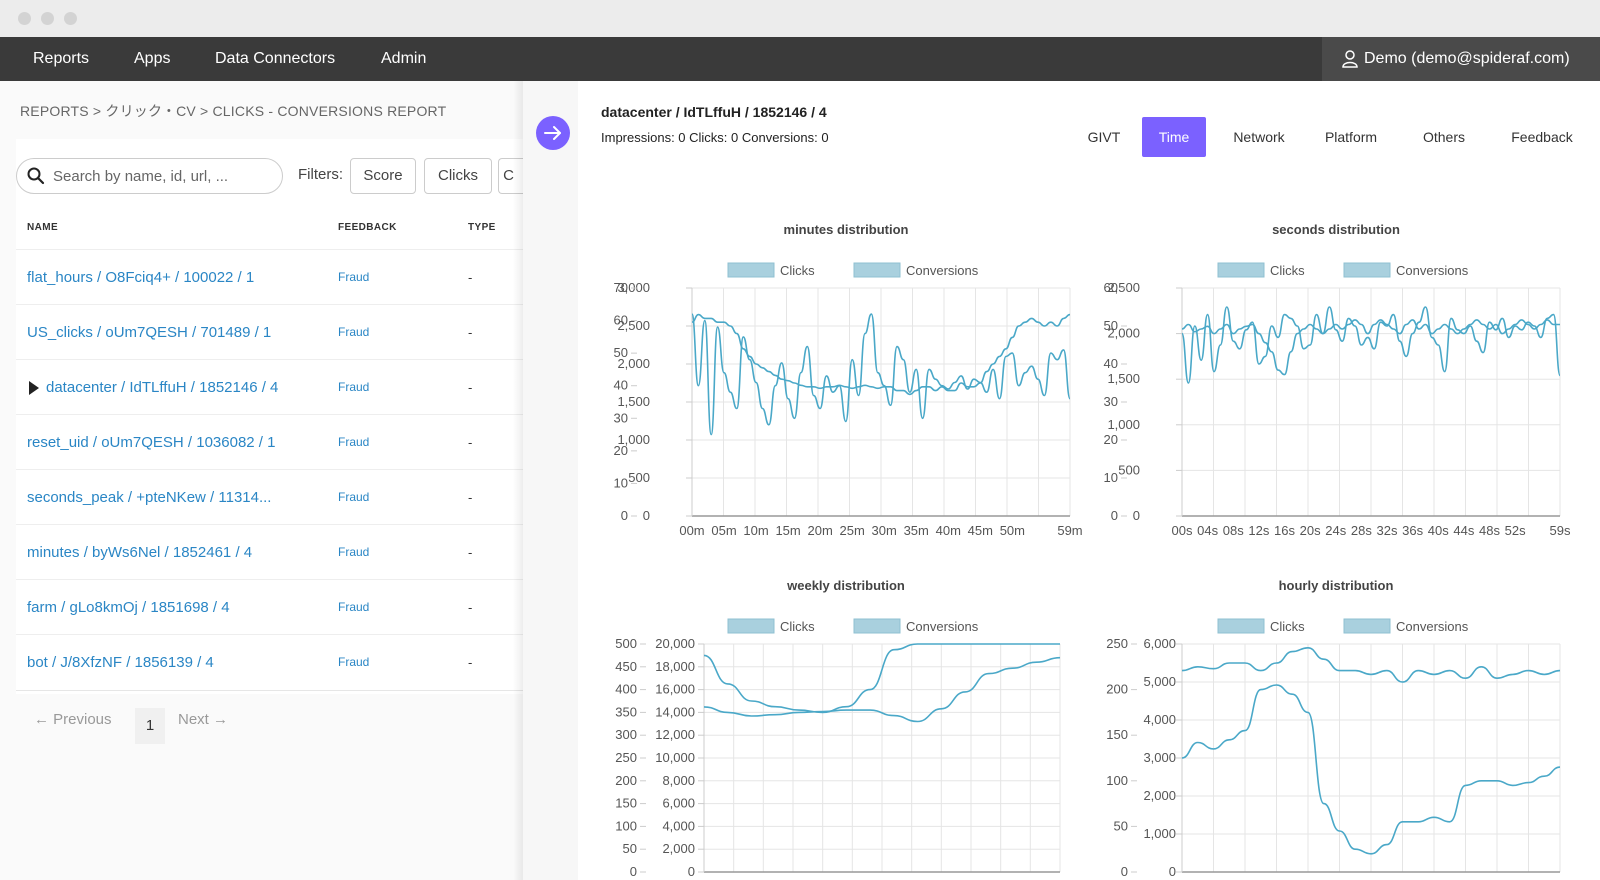  What do you see at coordinates (320, 174) in the screenshot?
I see `filters-label: Filters:` at bounding box center [320, 174].